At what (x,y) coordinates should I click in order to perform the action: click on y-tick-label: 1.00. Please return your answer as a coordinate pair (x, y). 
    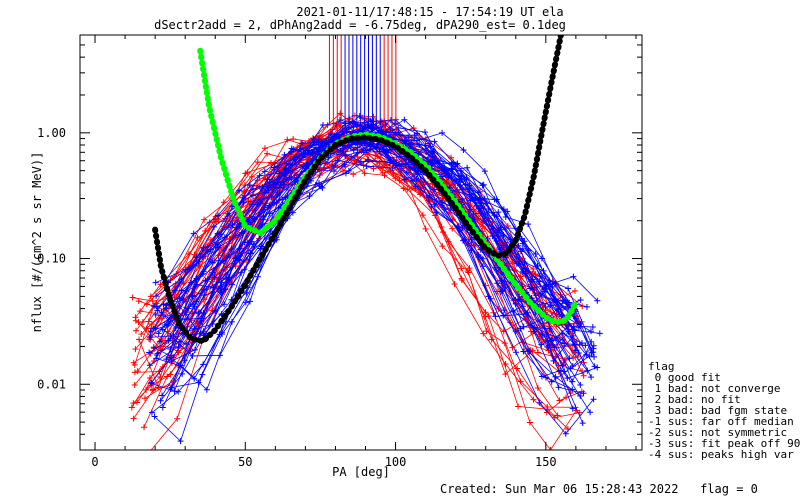
    Looking at the image, I should click on (51, 133).